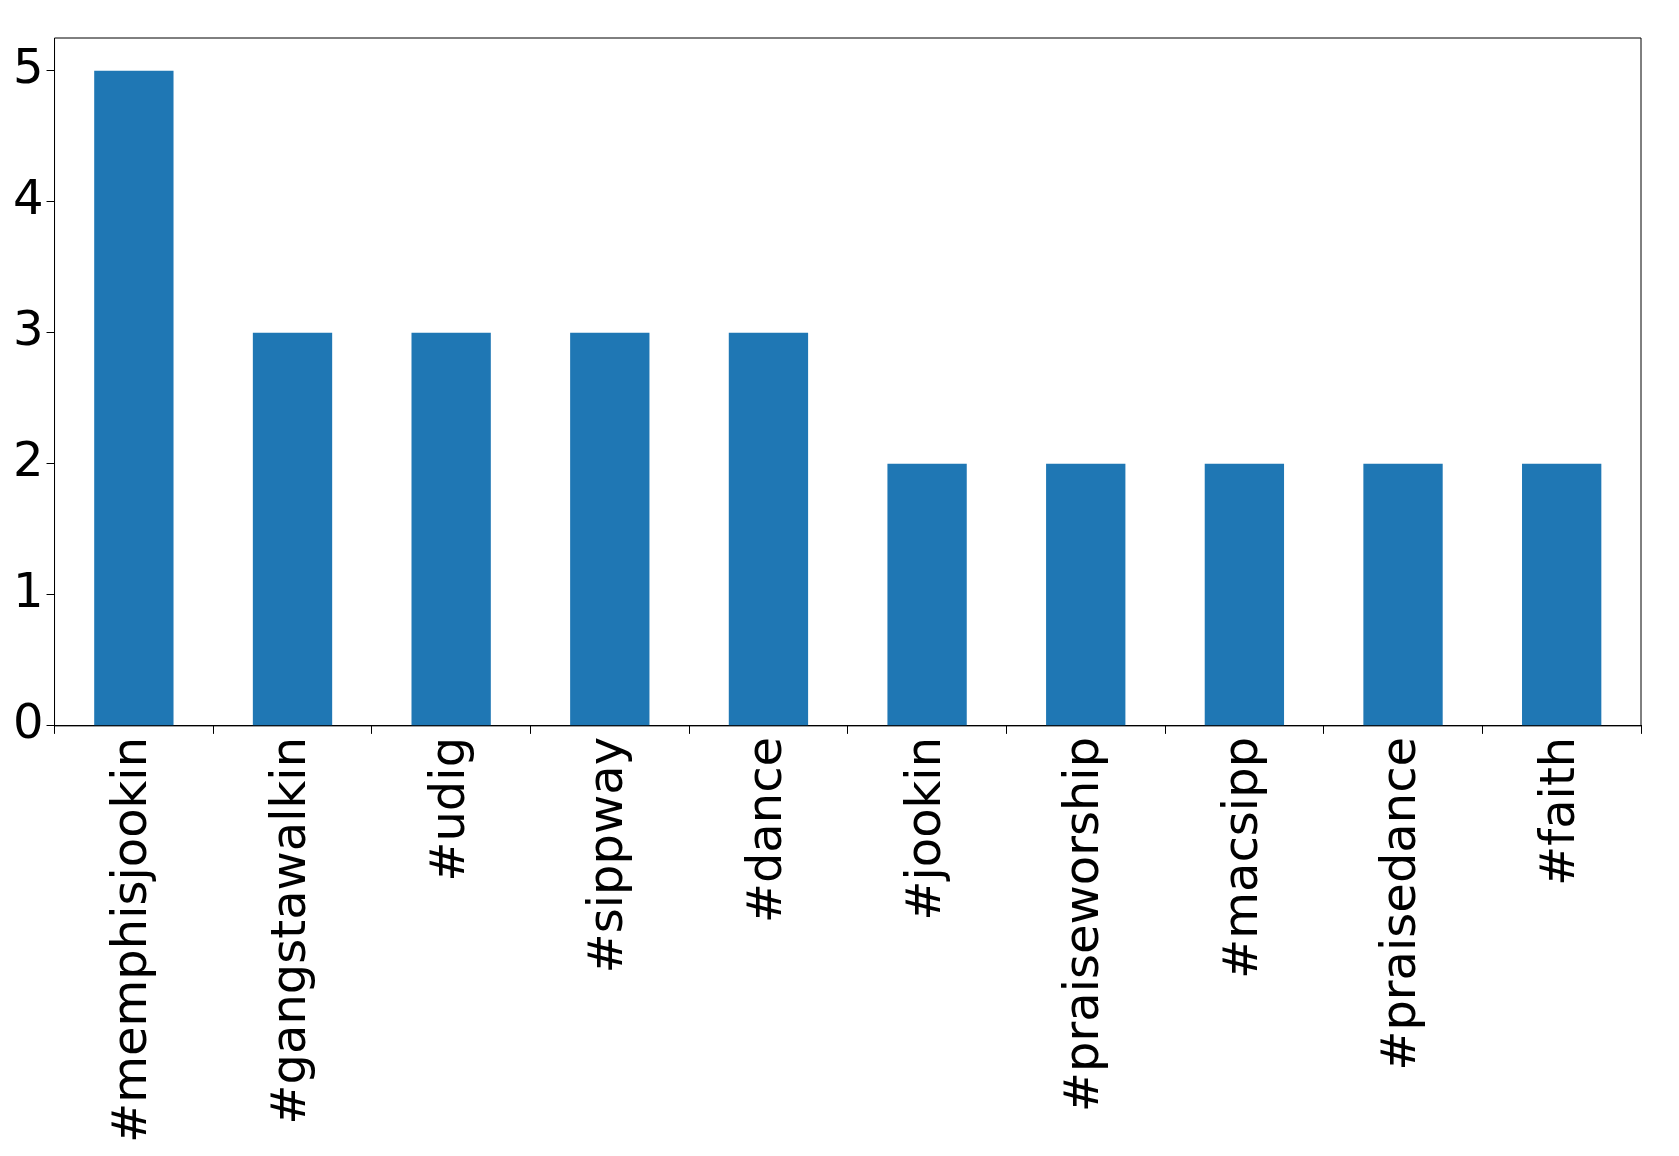 The height and width of the screenshot is (1156, 1679). Describe the element at coordinates (922, 828) in the screenshot. I see `x-tick-label: #jookin` at that location.